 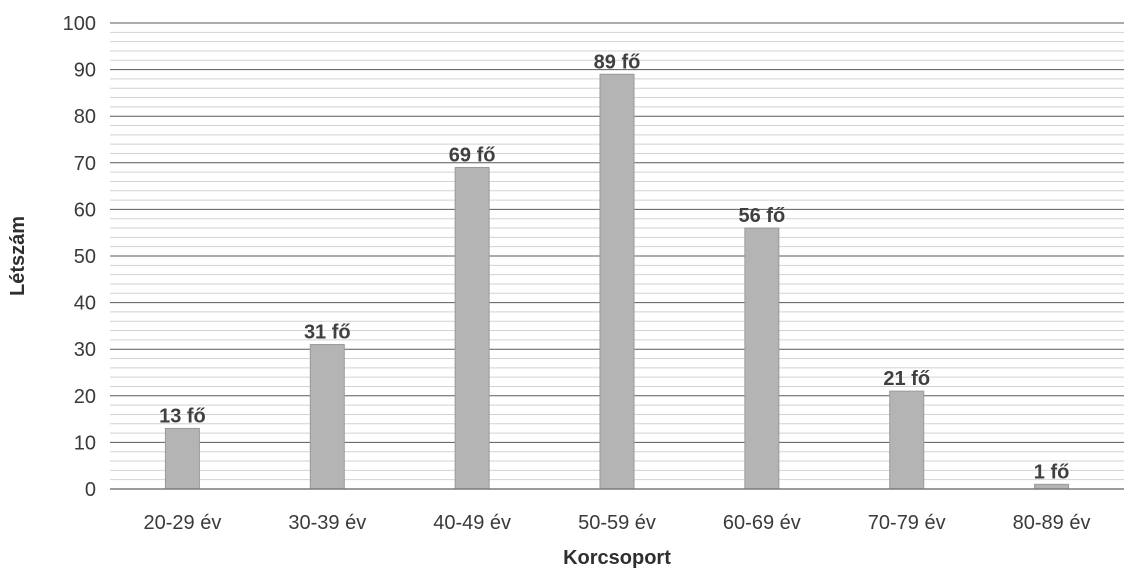 I want to click on y-axis-ticks: 0 10 20 30 40 50 60 70 80 90 100, so click(x=79, y=257).